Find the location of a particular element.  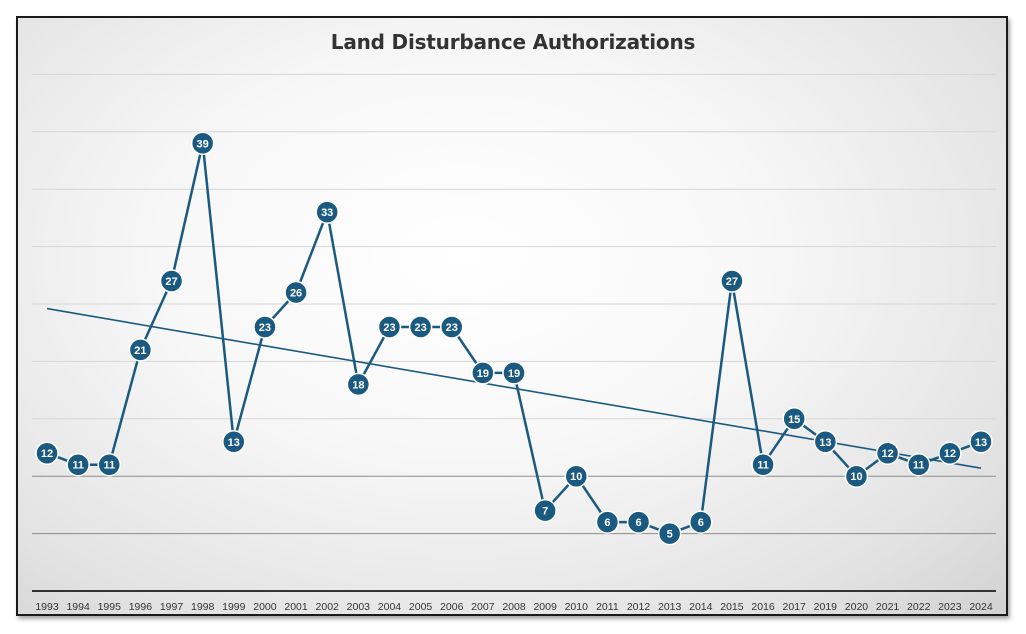

x-tick-label-2016: 2016 is located at coordinates (763, 607).